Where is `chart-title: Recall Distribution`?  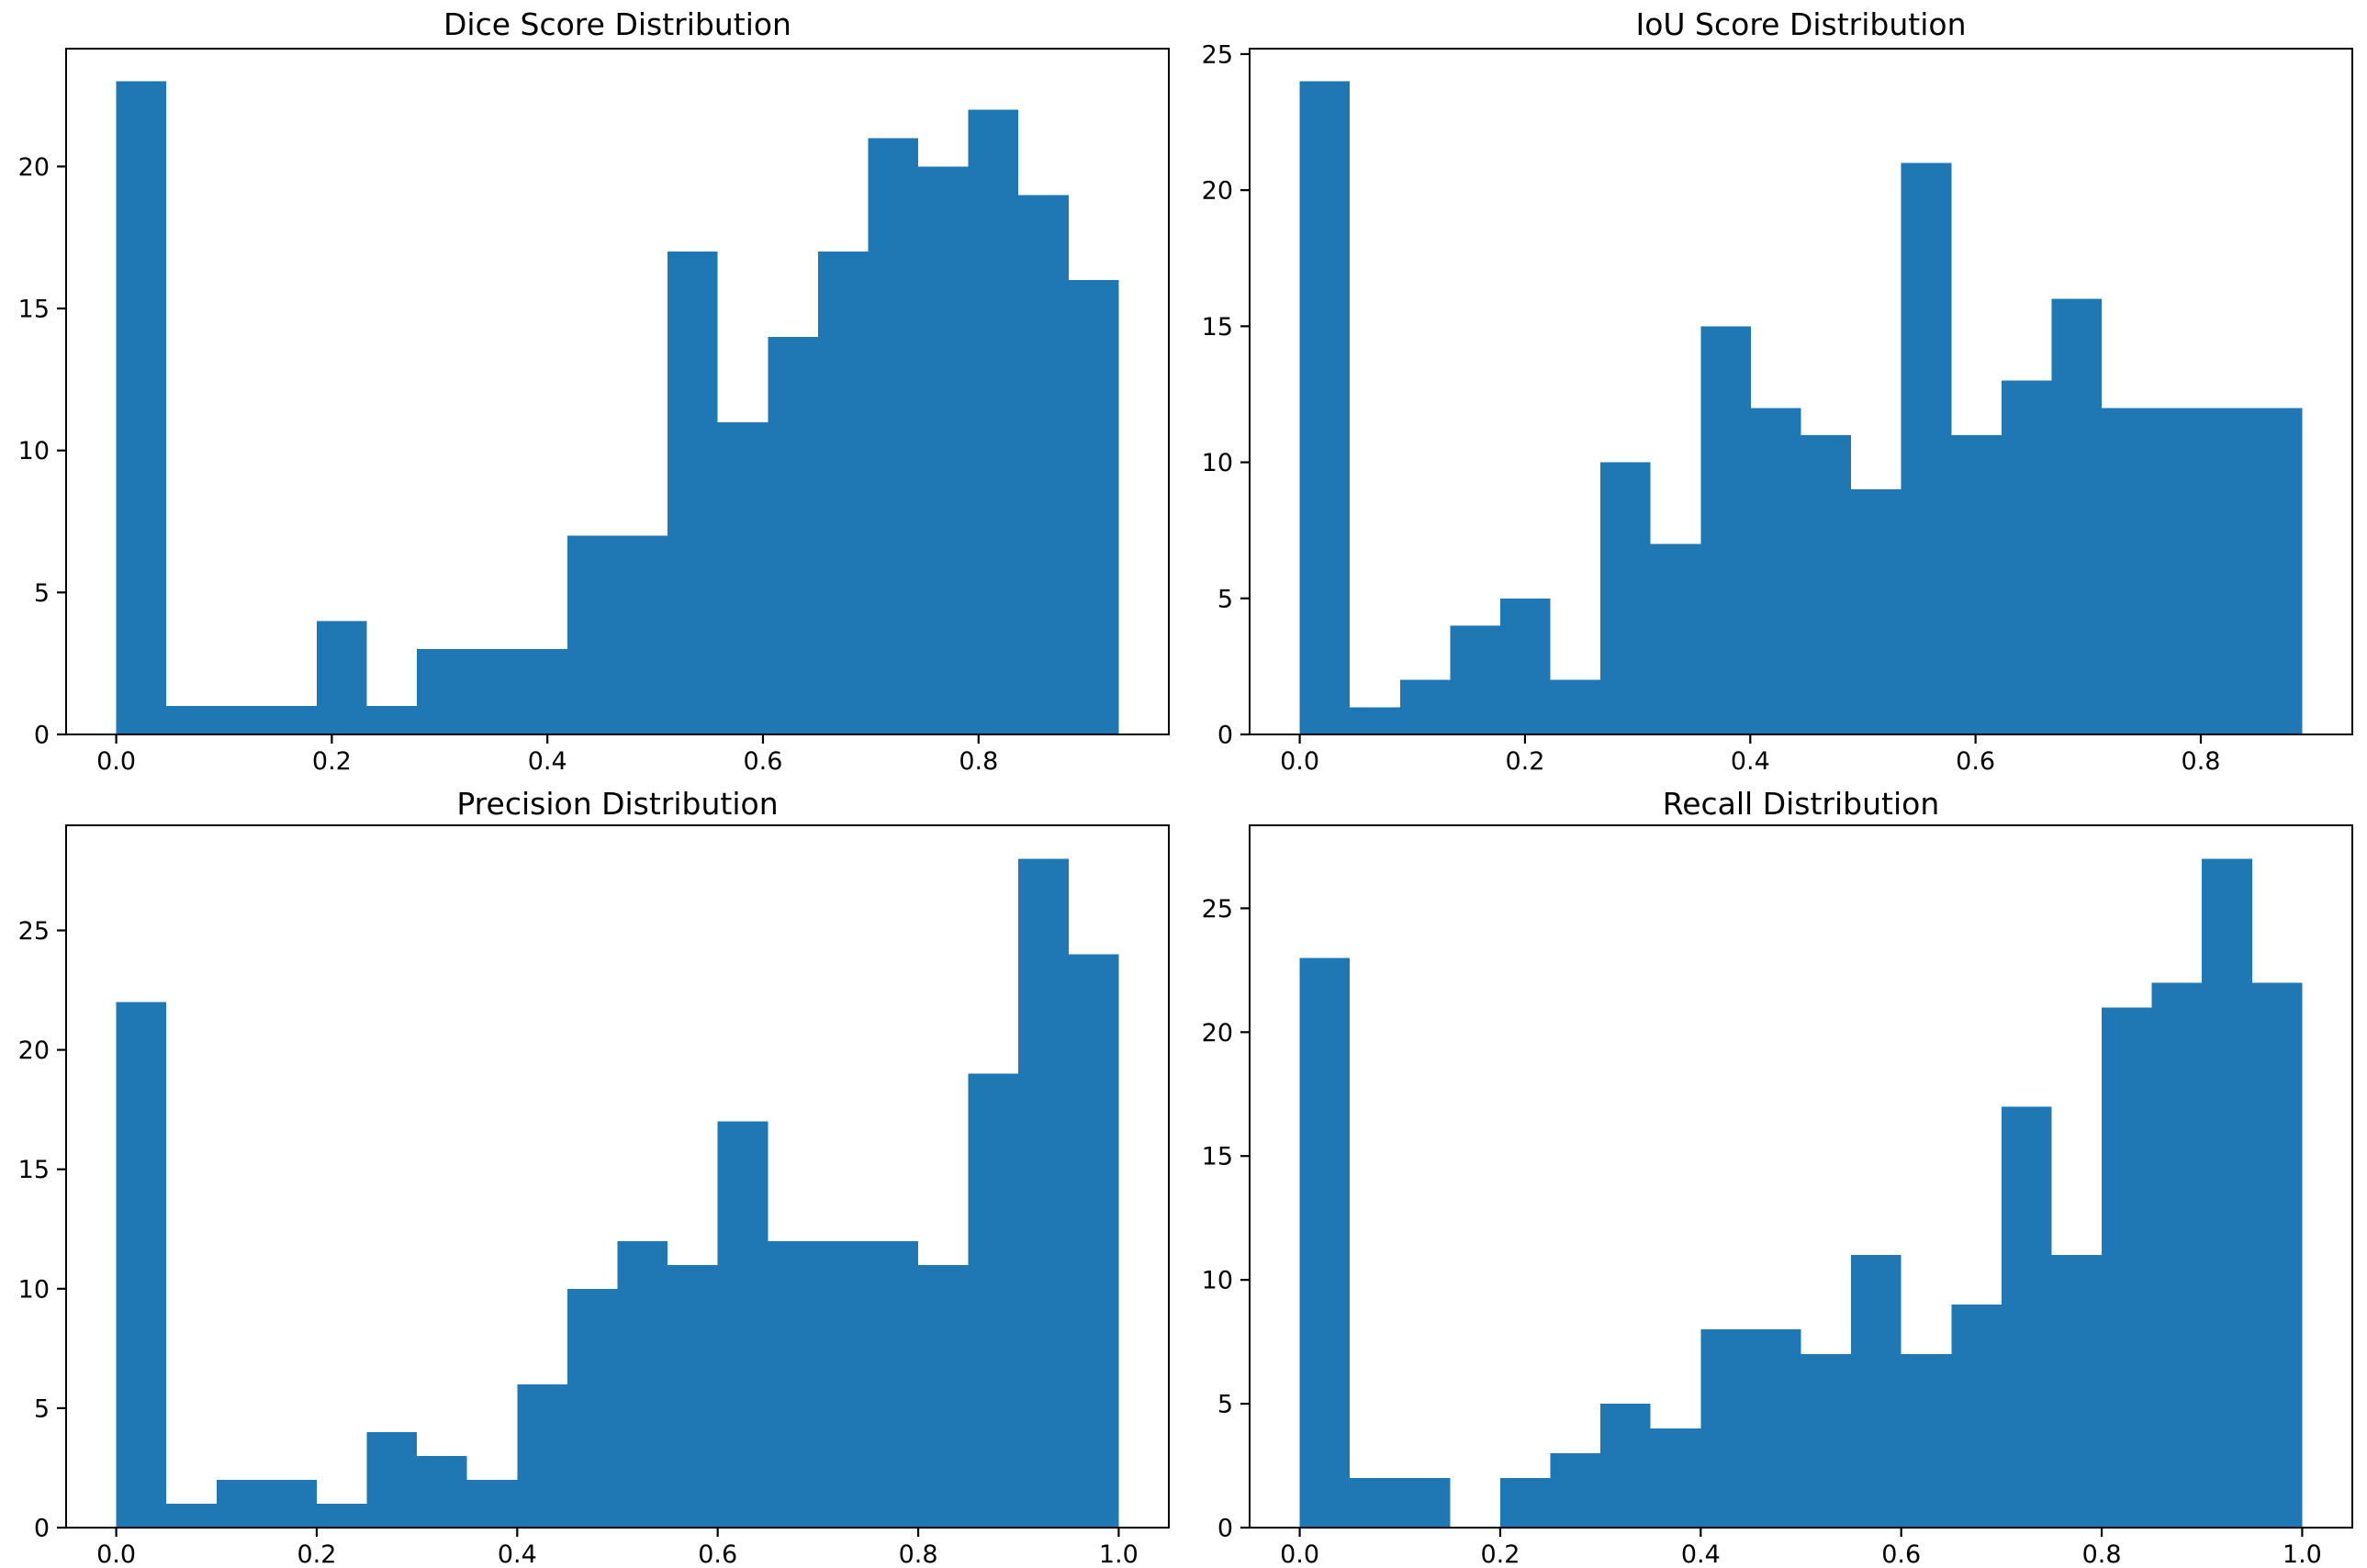
chart-title: Recall Distribution is located at coordinates (1801, 804).